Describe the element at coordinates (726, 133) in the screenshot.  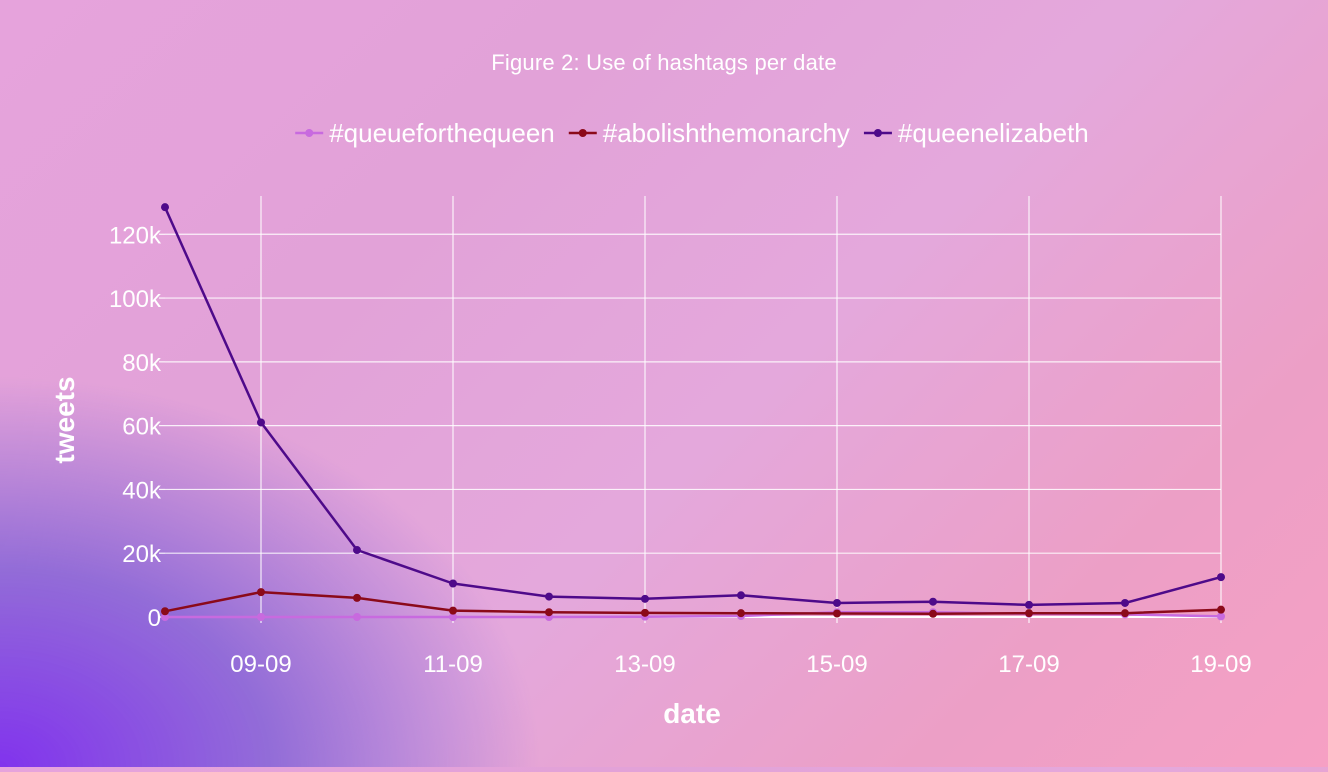
I see `legend-label: #abolishthemonarchy` at that location.